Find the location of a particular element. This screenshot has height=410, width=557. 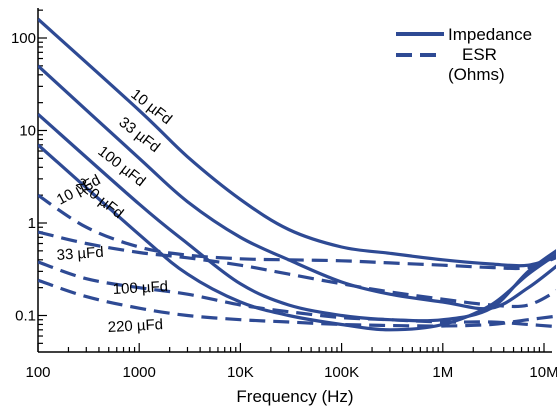

y-tick-label: 10 is located at coordinates (27, 131).